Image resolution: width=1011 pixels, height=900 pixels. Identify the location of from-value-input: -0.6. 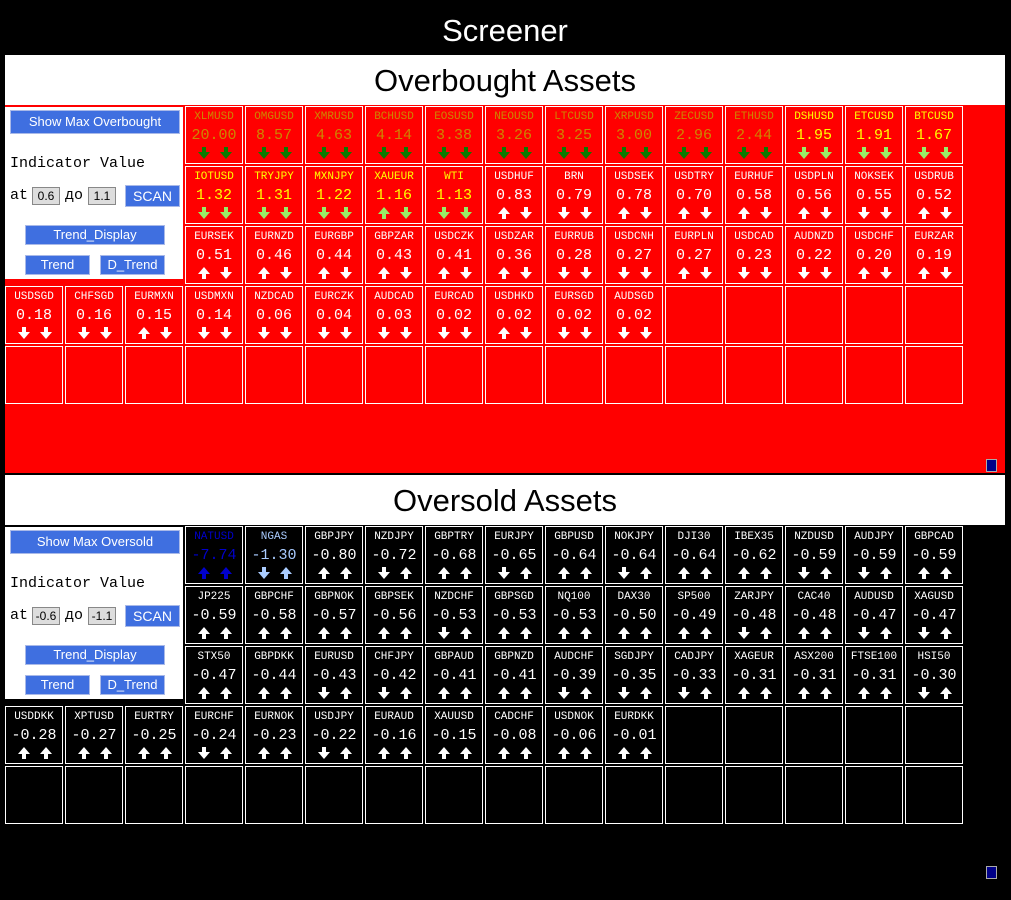
(46, 616).